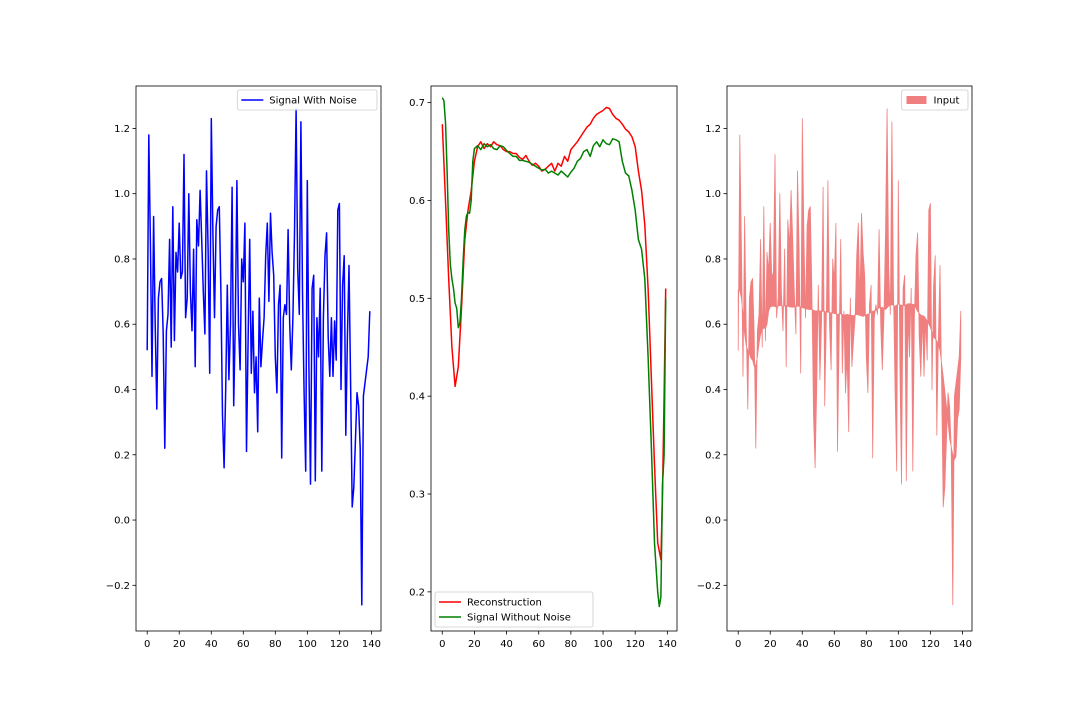 This screenshot has width=1080, height=720. I want to click on legend-label-signal-without-noise: Signal Without Noise, so click(519, 618).